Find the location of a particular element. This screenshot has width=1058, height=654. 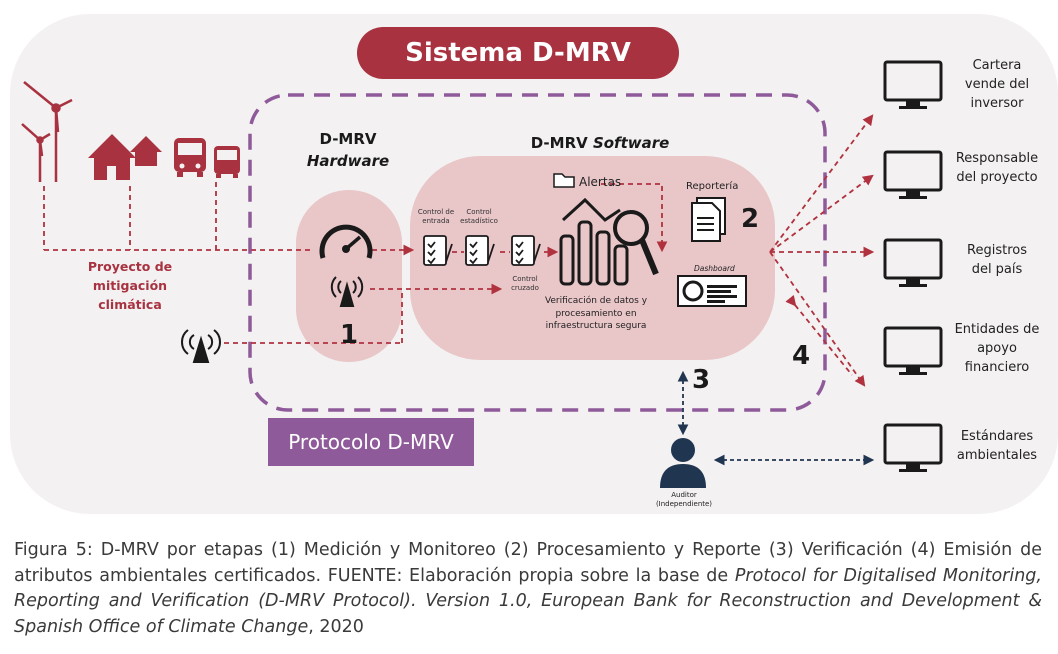

recipient-line: Entidades de is located at coordinates (997, 329).